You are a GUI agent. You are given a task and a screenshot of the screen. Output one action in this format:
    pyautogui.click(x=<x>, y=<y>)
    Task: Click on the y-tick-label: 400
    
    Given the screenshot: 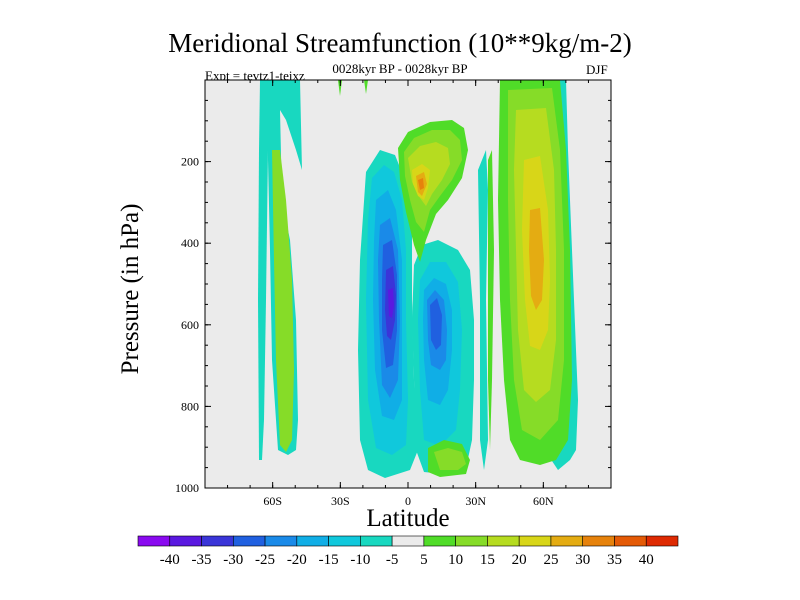 What is the action you would take?
    pyautogui.click(x=190, y=243)
    